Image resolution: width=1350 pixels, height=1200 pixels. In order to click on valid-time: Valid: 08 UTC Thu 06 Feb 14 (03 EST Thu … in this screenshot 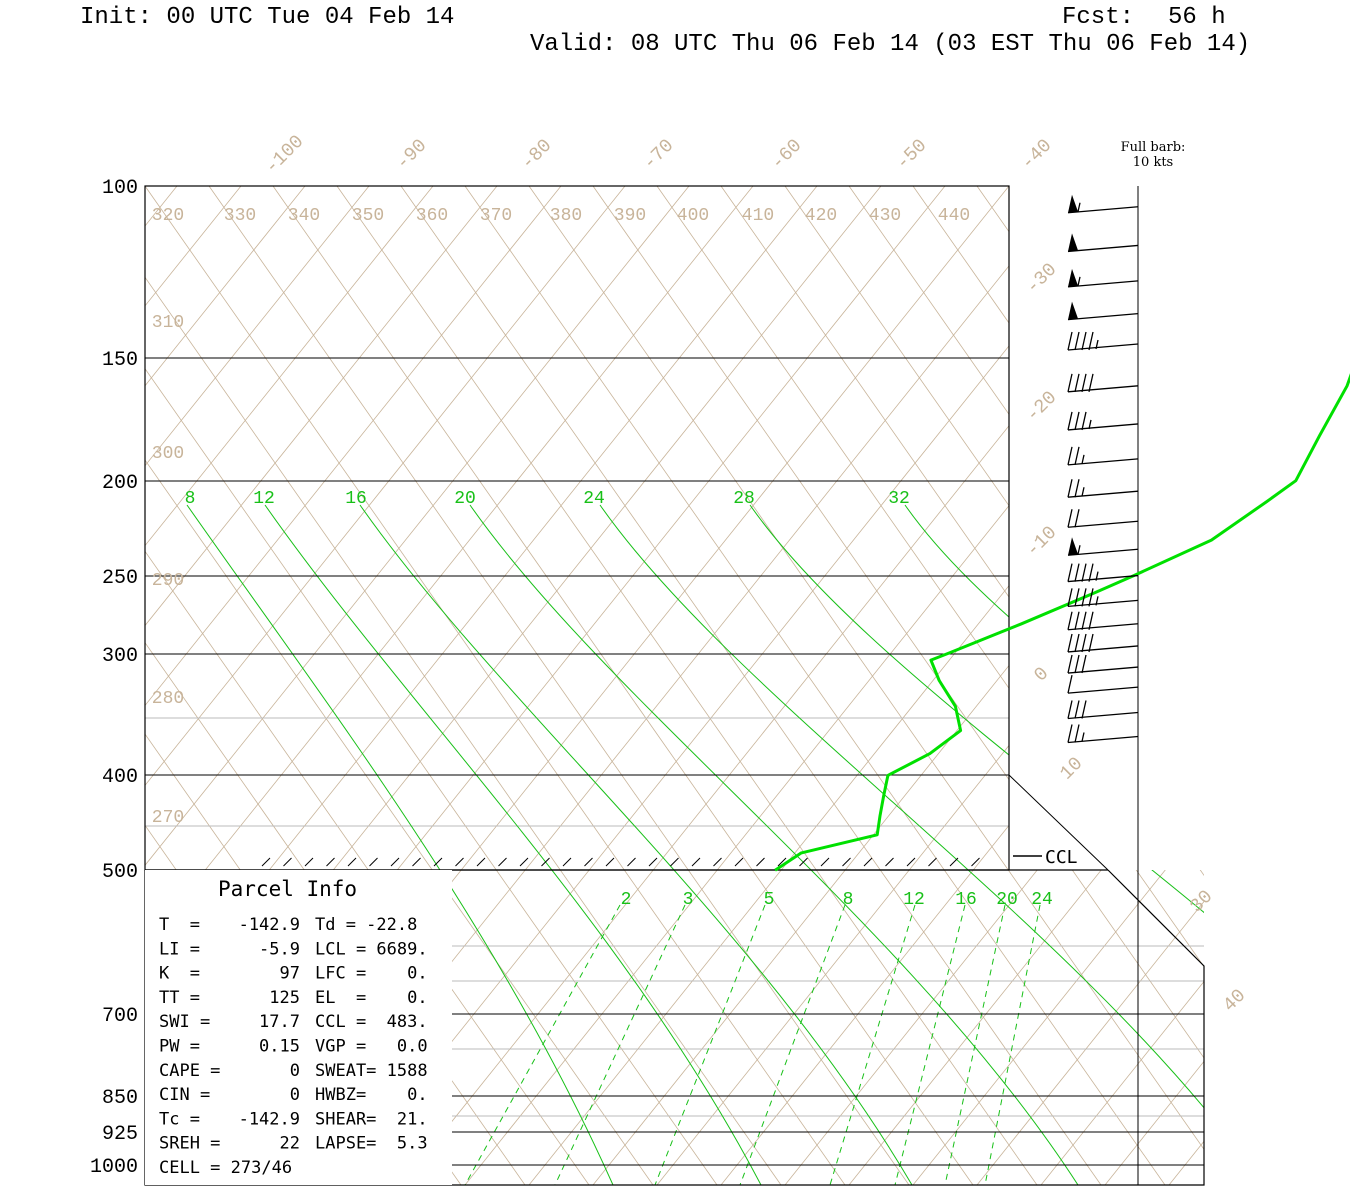, I will do `click(890, 44)`.